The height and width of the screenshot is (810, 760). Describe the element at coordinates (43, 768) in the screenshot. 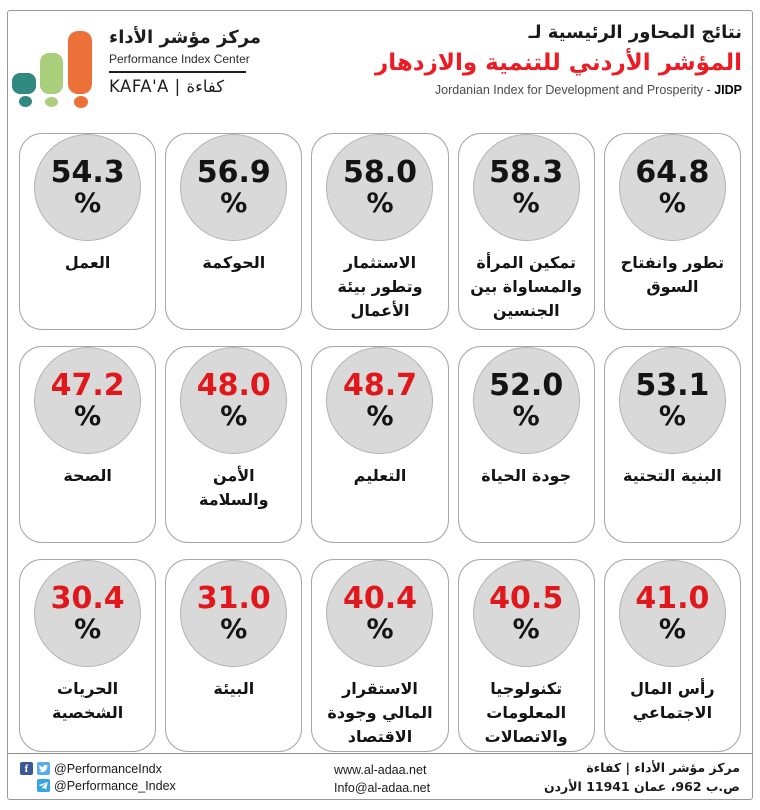

I see `twitter-icon` at that location.